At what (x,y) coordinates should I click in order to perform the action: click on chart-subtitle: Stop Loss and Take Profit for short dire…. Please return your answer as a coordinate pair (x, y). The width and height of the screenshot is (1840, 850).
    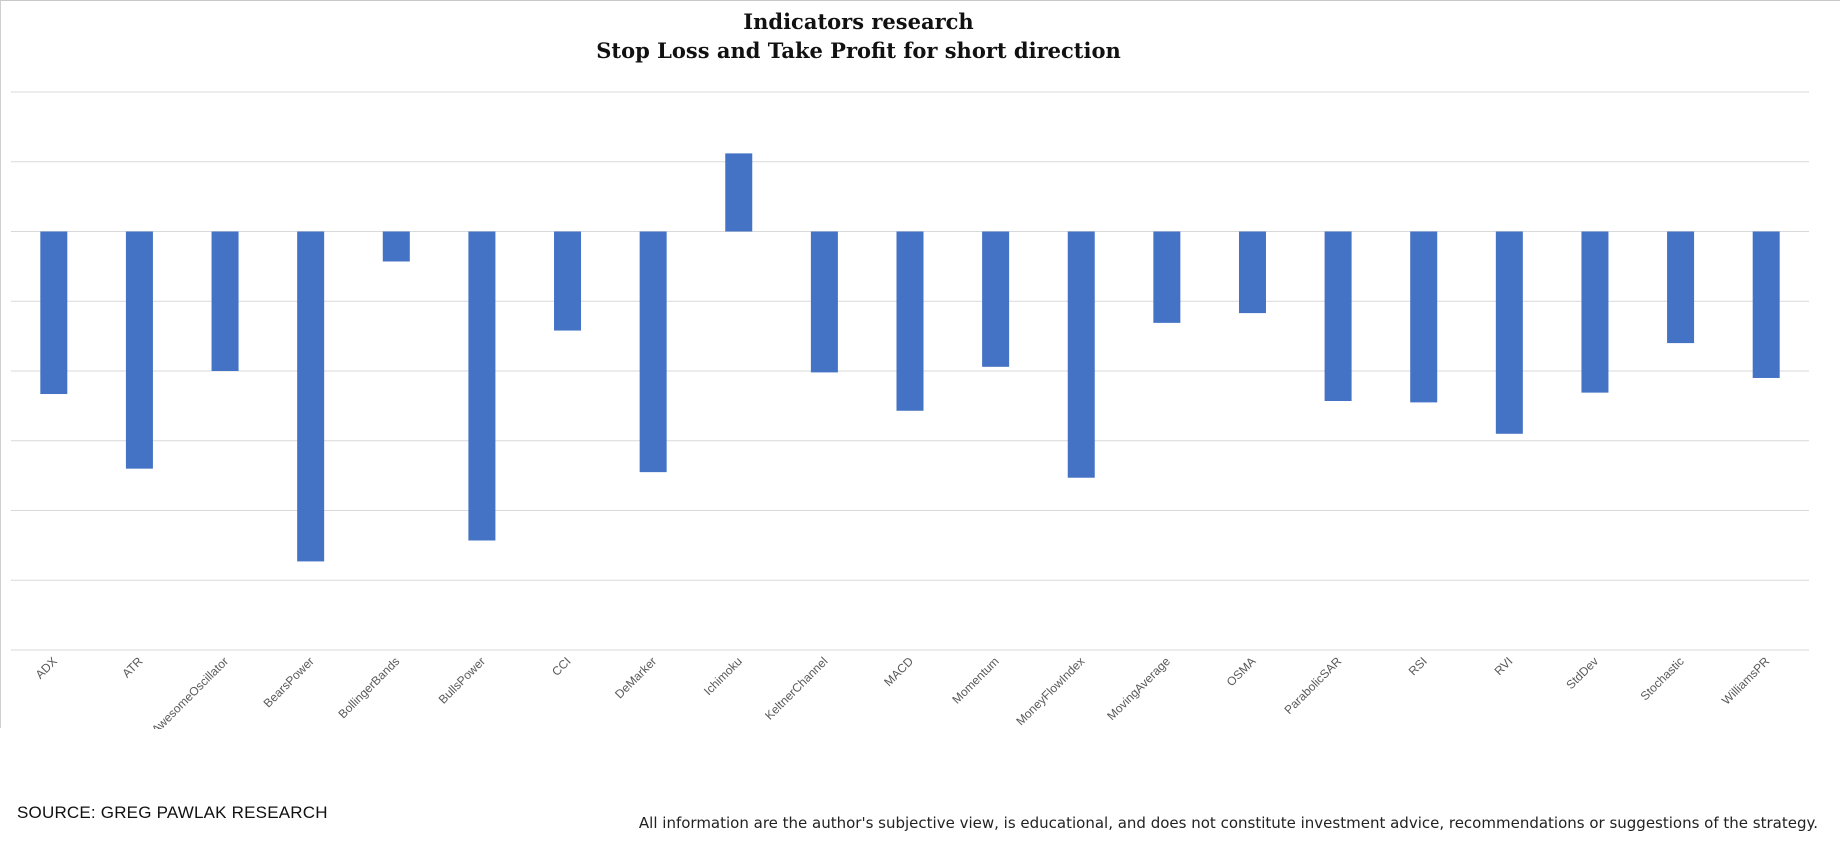
    Looking at the image, I should click on (858, 50).